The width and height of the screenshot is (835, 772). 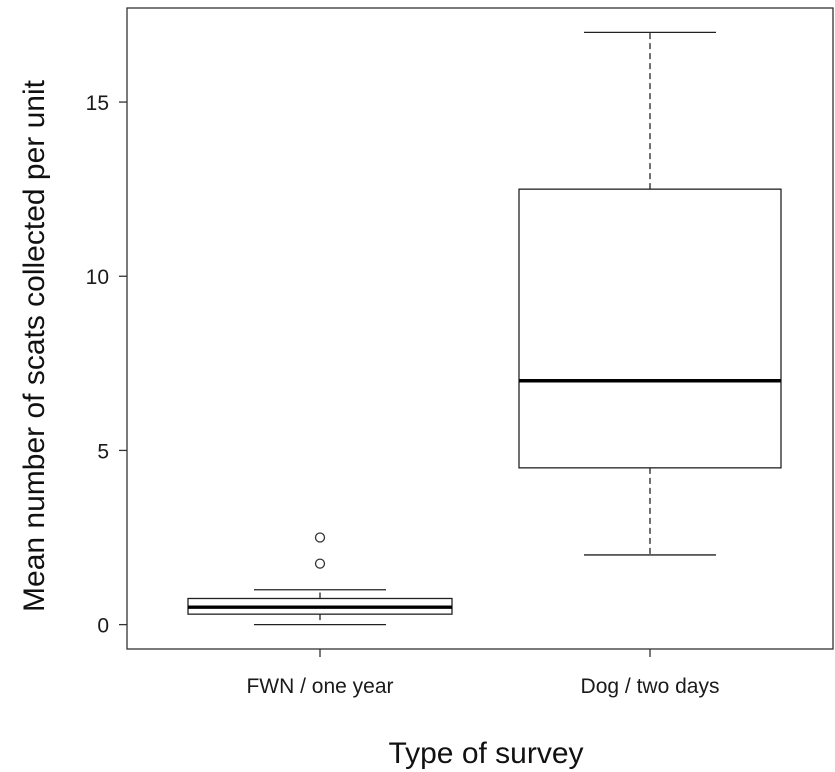 What do you see at coordinates (319, 686) in the screenshot?
I see `x-tick-label-0: FWN / one year` at bounding box center [319, 686].